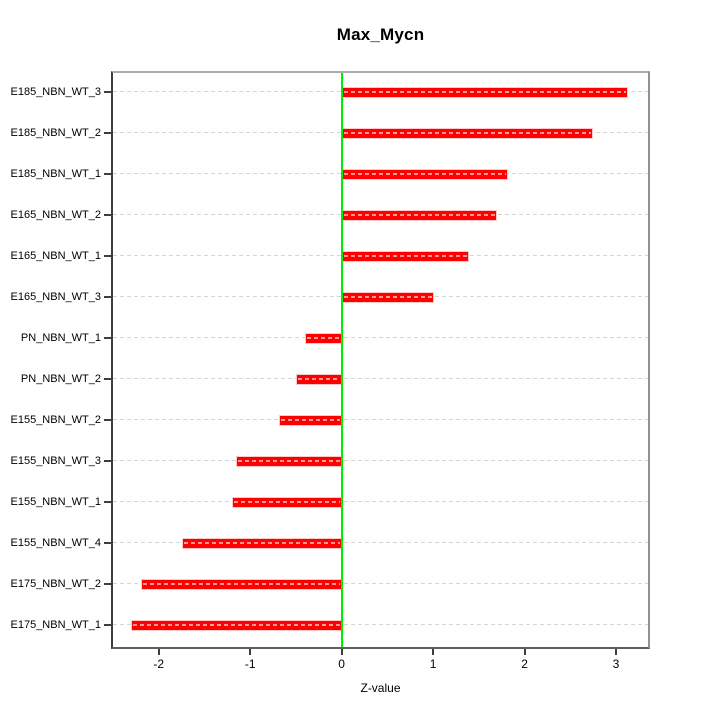  What do you see at coordinates (56, 215) in the screenshot?
I see `y-axis-label: E165_NBN_WT_2` at bounding box center [56, 215].